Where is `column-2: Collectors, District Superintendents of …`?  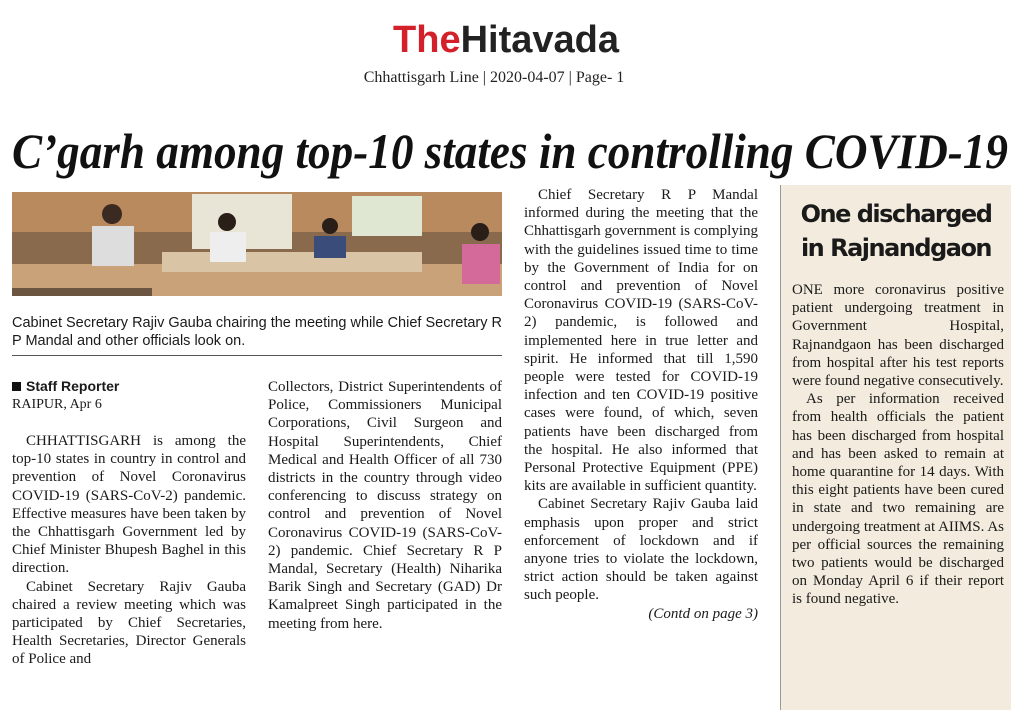
column-2: Collectors, District Superintendents of … is located at coordinates (385, 505).